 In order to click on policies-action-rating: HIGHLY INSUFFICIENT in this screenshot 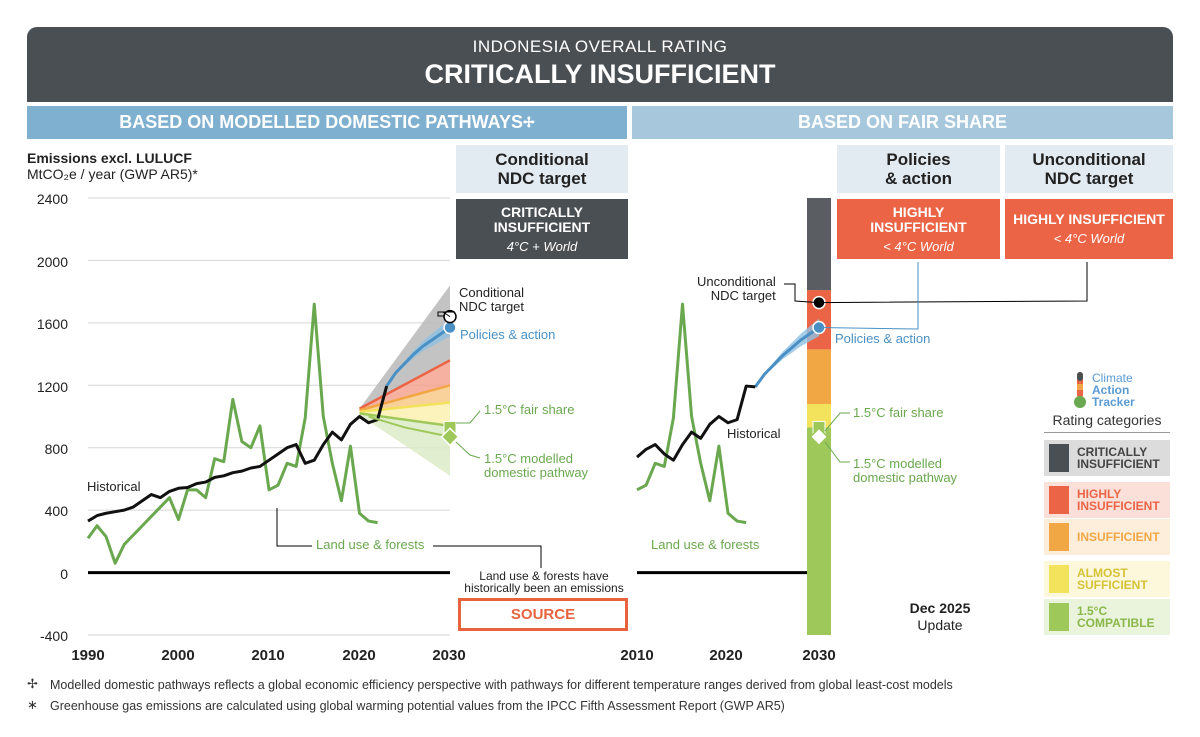, I will do `click(918, 219)`.